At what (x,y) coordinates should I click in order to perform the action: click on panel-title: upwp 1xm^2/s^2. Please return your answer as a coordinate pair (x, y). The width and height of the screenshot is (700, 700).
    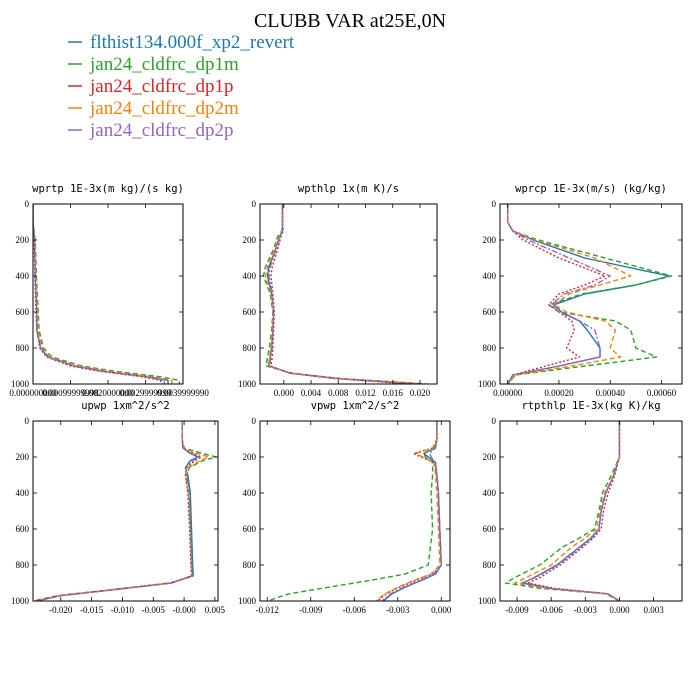
    Looking at the image, I should click on (125, 406).